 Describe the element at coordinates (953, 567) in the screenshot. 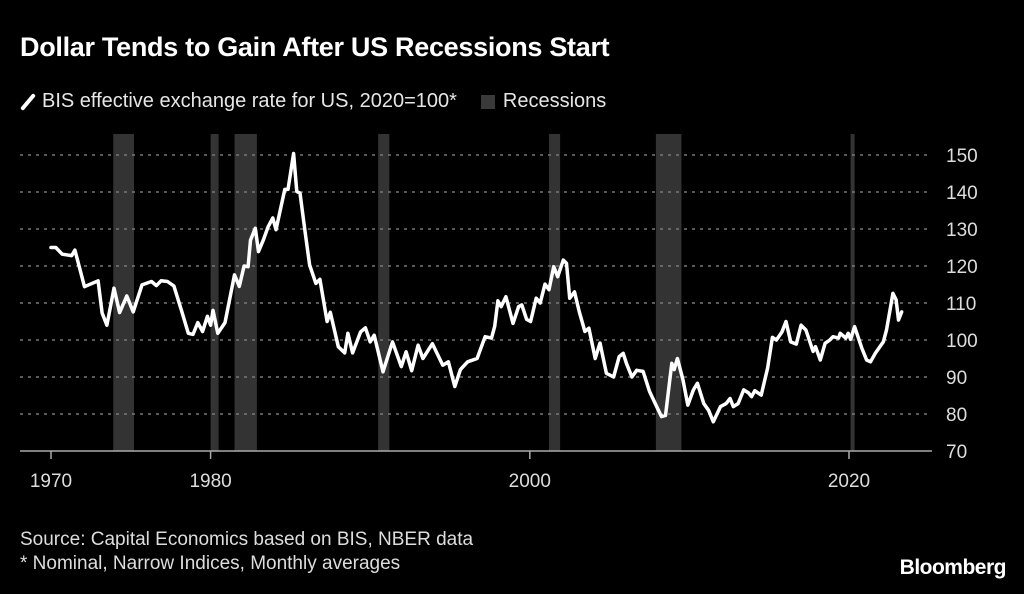

I see `bloomberg-logo: Bloomberg` at that location.